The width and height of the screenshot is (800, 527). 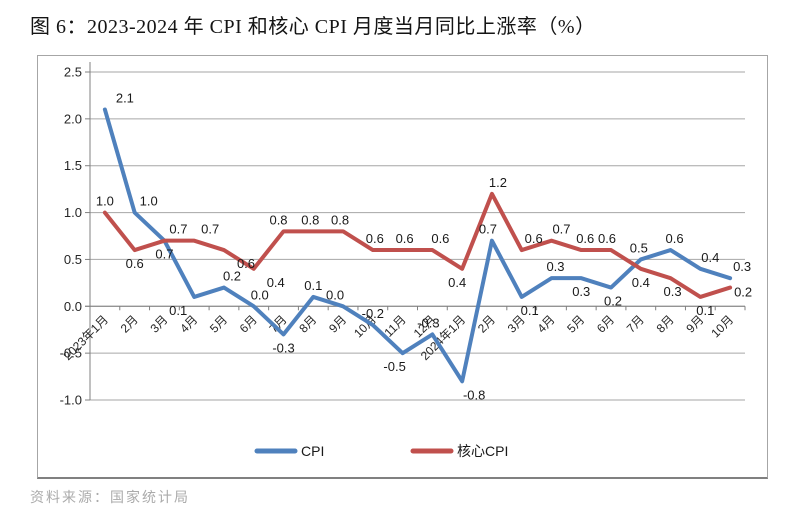 What do you see at coordinates (394, 366) in the screenshot?
I see `cpi-data-label: -0.5` at bounding box center [394, 366].